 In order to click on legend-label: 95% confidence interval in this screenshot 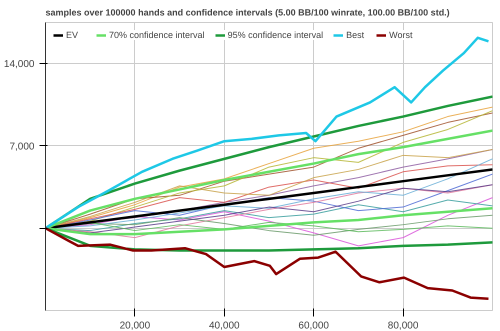, I will do `click(276, 35)`.